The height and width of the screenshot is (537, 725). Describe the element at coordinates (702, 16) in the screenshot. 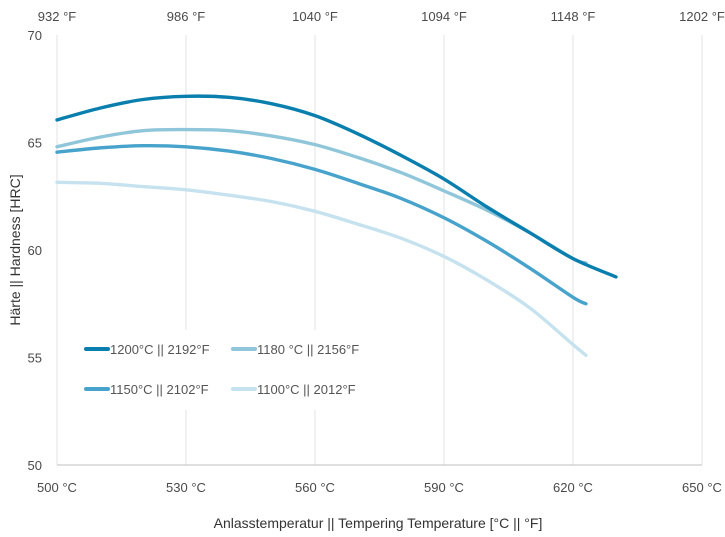

I see `x2-tick-label: 1202 °F` at that location.